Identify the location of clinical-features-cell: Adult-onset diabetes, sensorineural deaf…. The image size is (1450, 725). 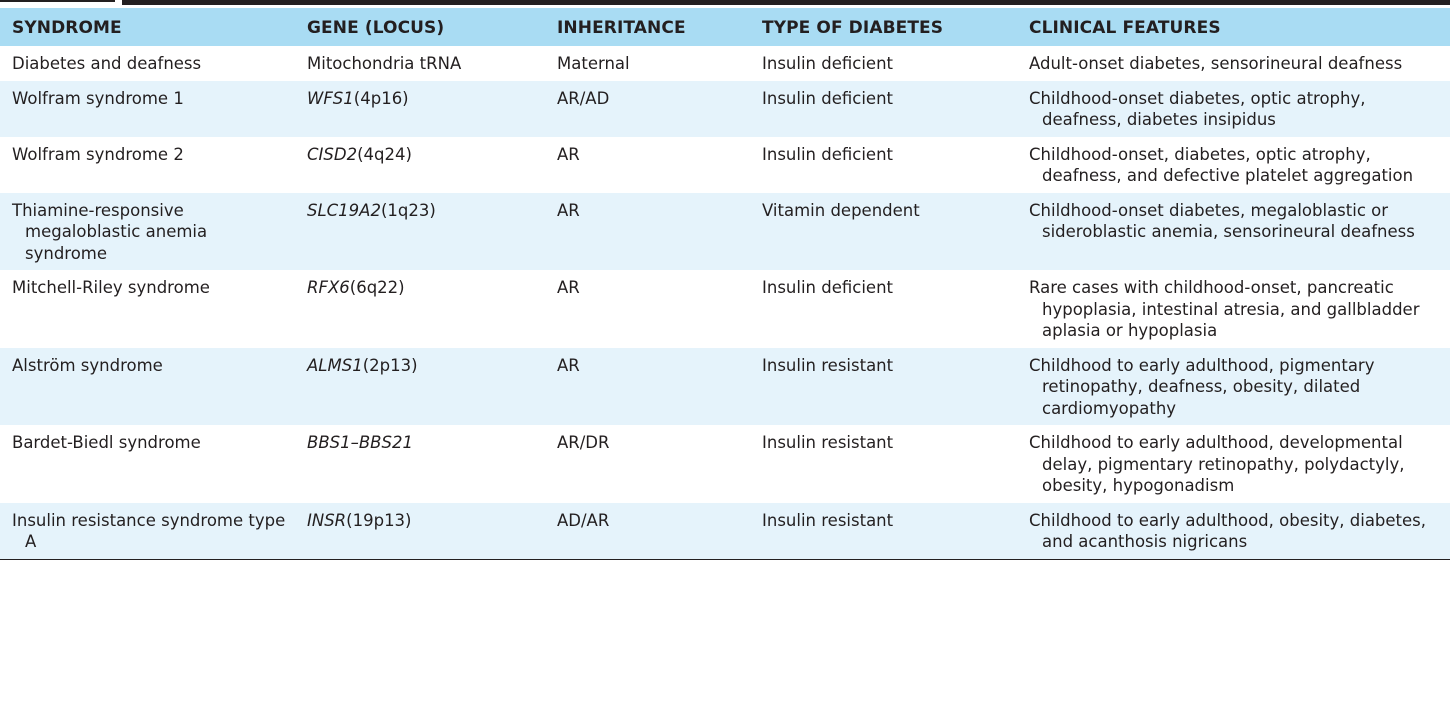
(1216, 63).